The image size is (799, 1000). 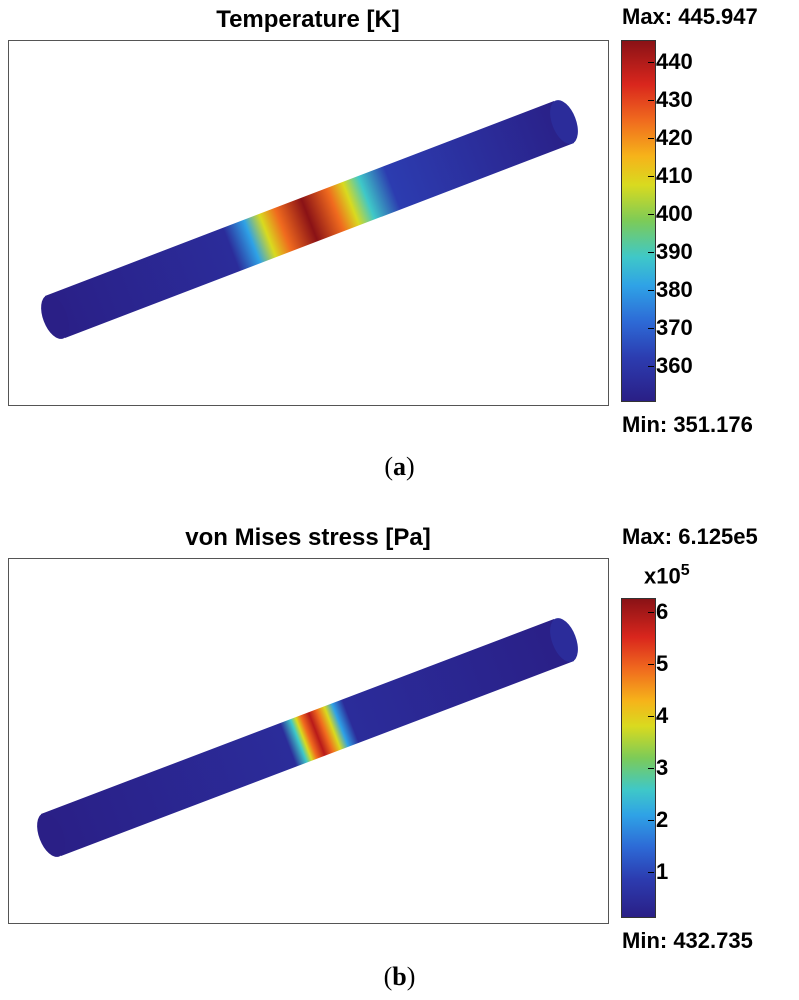 I want to click on caption-letter: a, so click(x=399, y=466).